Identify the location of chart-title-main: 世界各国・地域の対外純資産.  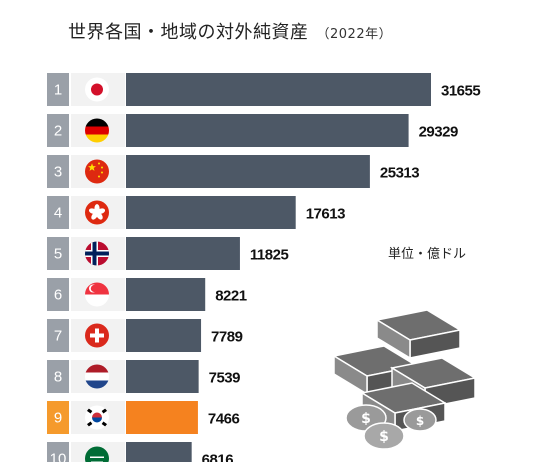
(188, 32).